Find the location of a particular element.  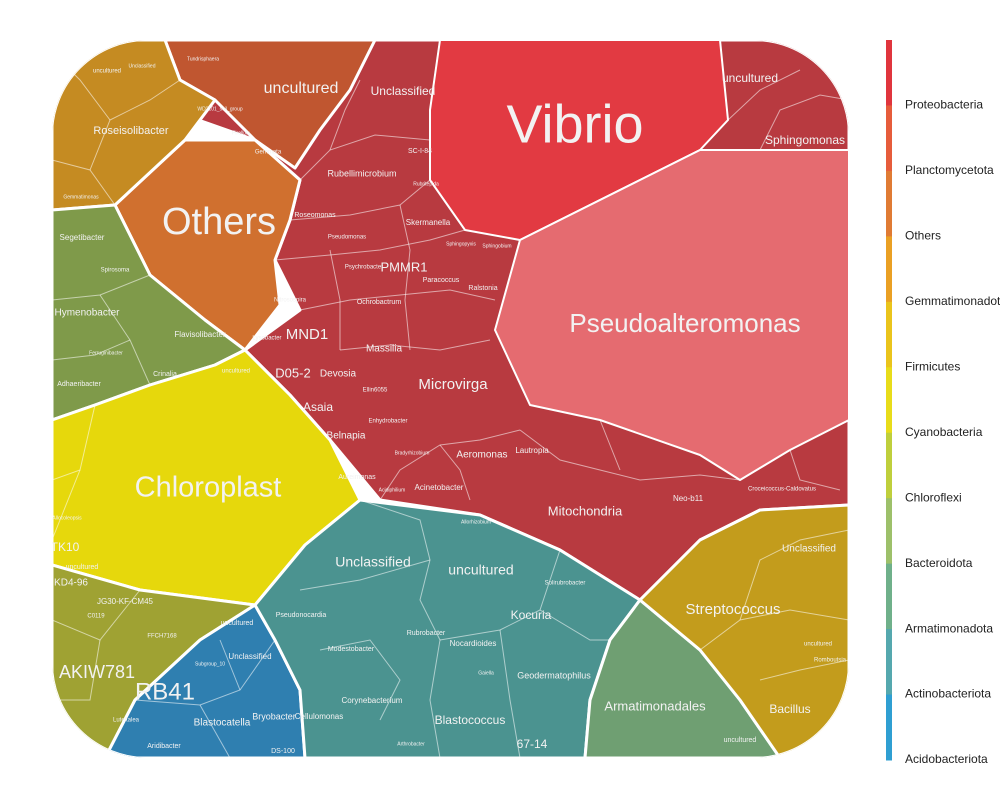

cell-label-proteobacteria-skermanella: Skermanella is located at coordinates (428, 222).